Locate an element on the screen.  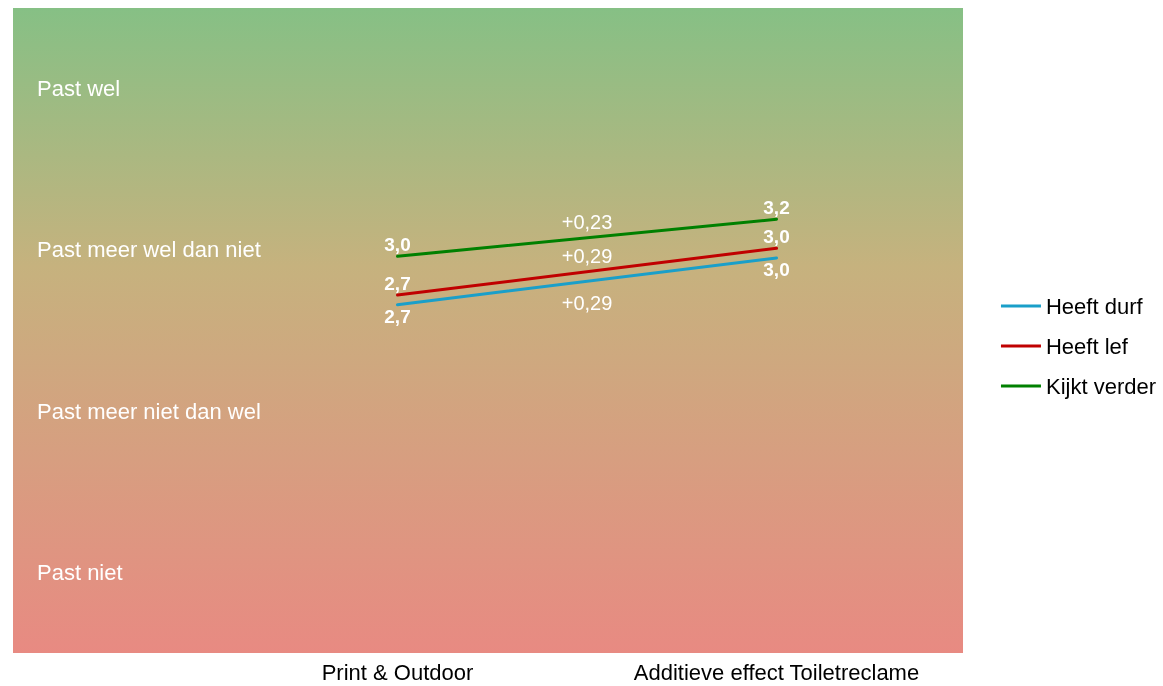
annotation: Past wel is located at coordinates (79, 89).